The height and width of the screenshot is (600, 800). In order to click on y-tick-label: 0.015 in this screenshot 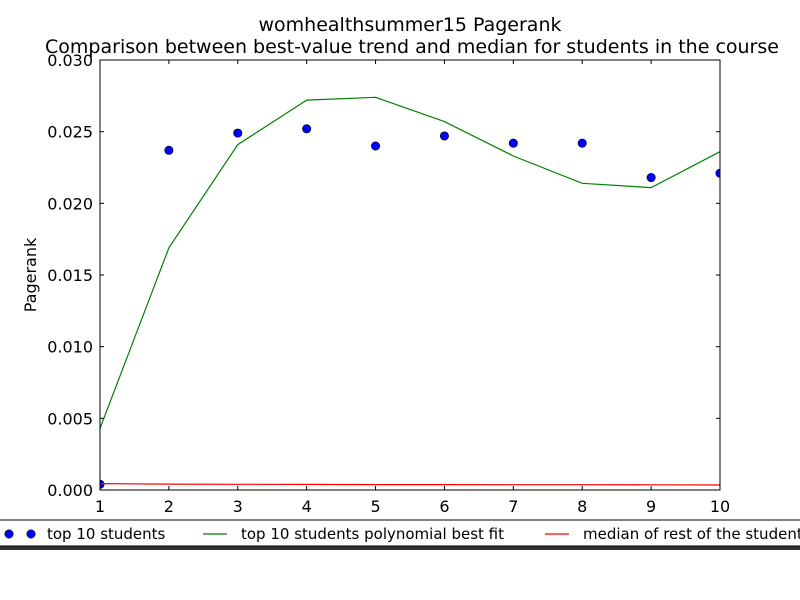, I will do `click(70, 275)`.